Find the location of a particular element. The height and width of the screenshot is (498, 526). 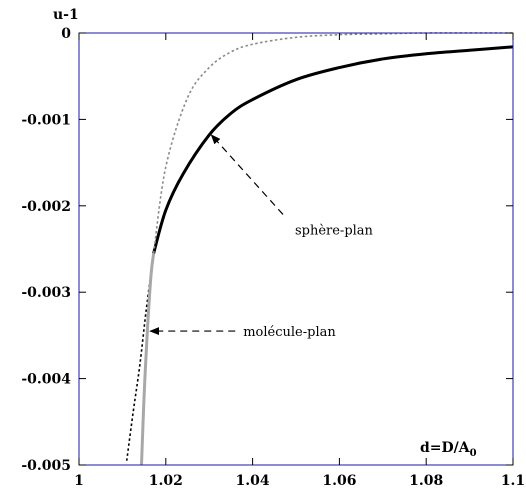

y-axis-label: u-1 is located at coordinates (66, 15).